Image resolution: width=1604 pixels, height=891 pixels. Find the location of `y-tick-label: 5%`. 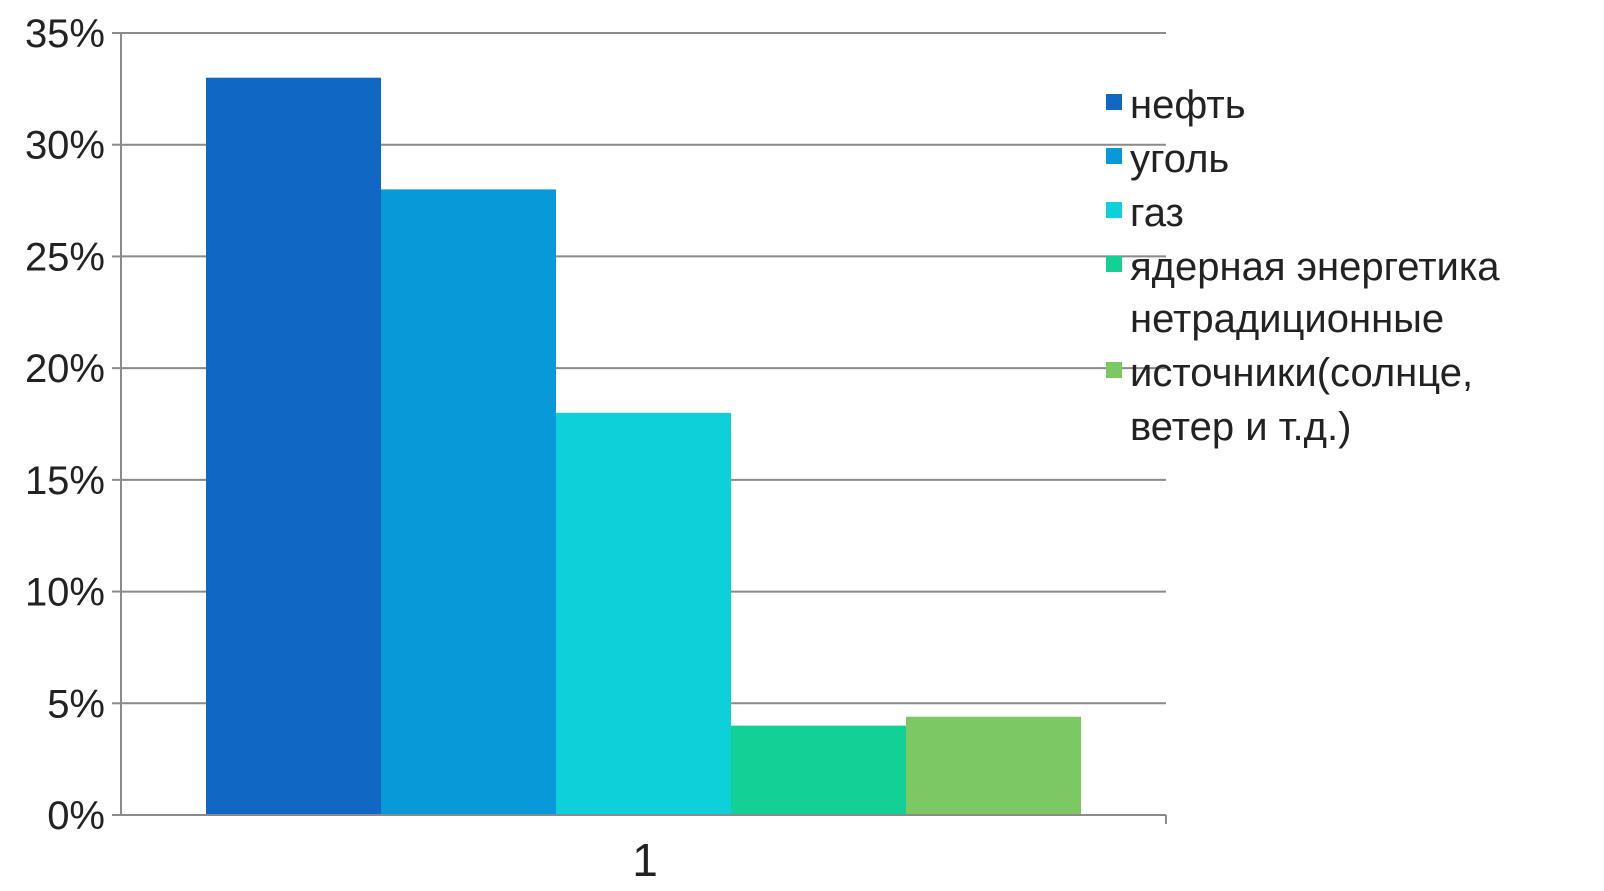

y-tick-label: 5% is located at coordinates (76, 704).